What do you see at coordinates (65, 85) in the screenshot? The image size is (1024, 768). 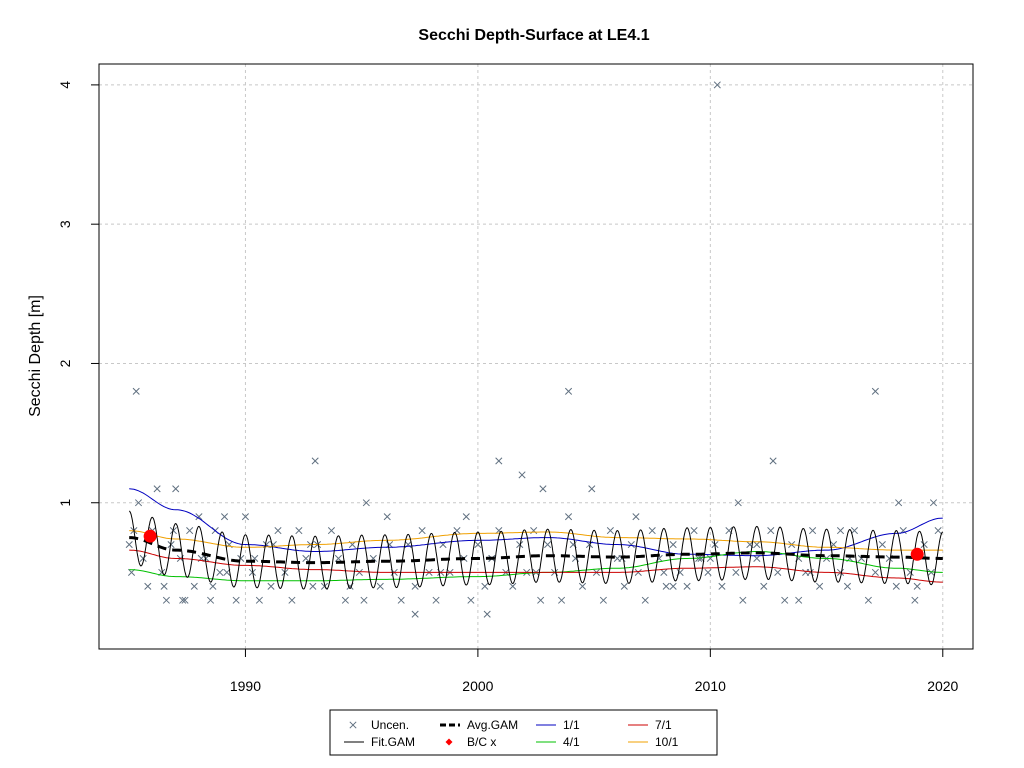 I see `y-tick-label: 4` at bounding box center [65, 85].